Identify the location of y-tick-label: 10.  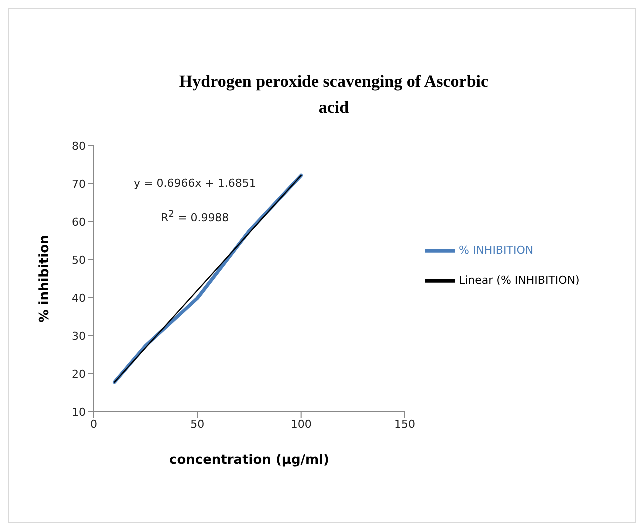
(79, 412).